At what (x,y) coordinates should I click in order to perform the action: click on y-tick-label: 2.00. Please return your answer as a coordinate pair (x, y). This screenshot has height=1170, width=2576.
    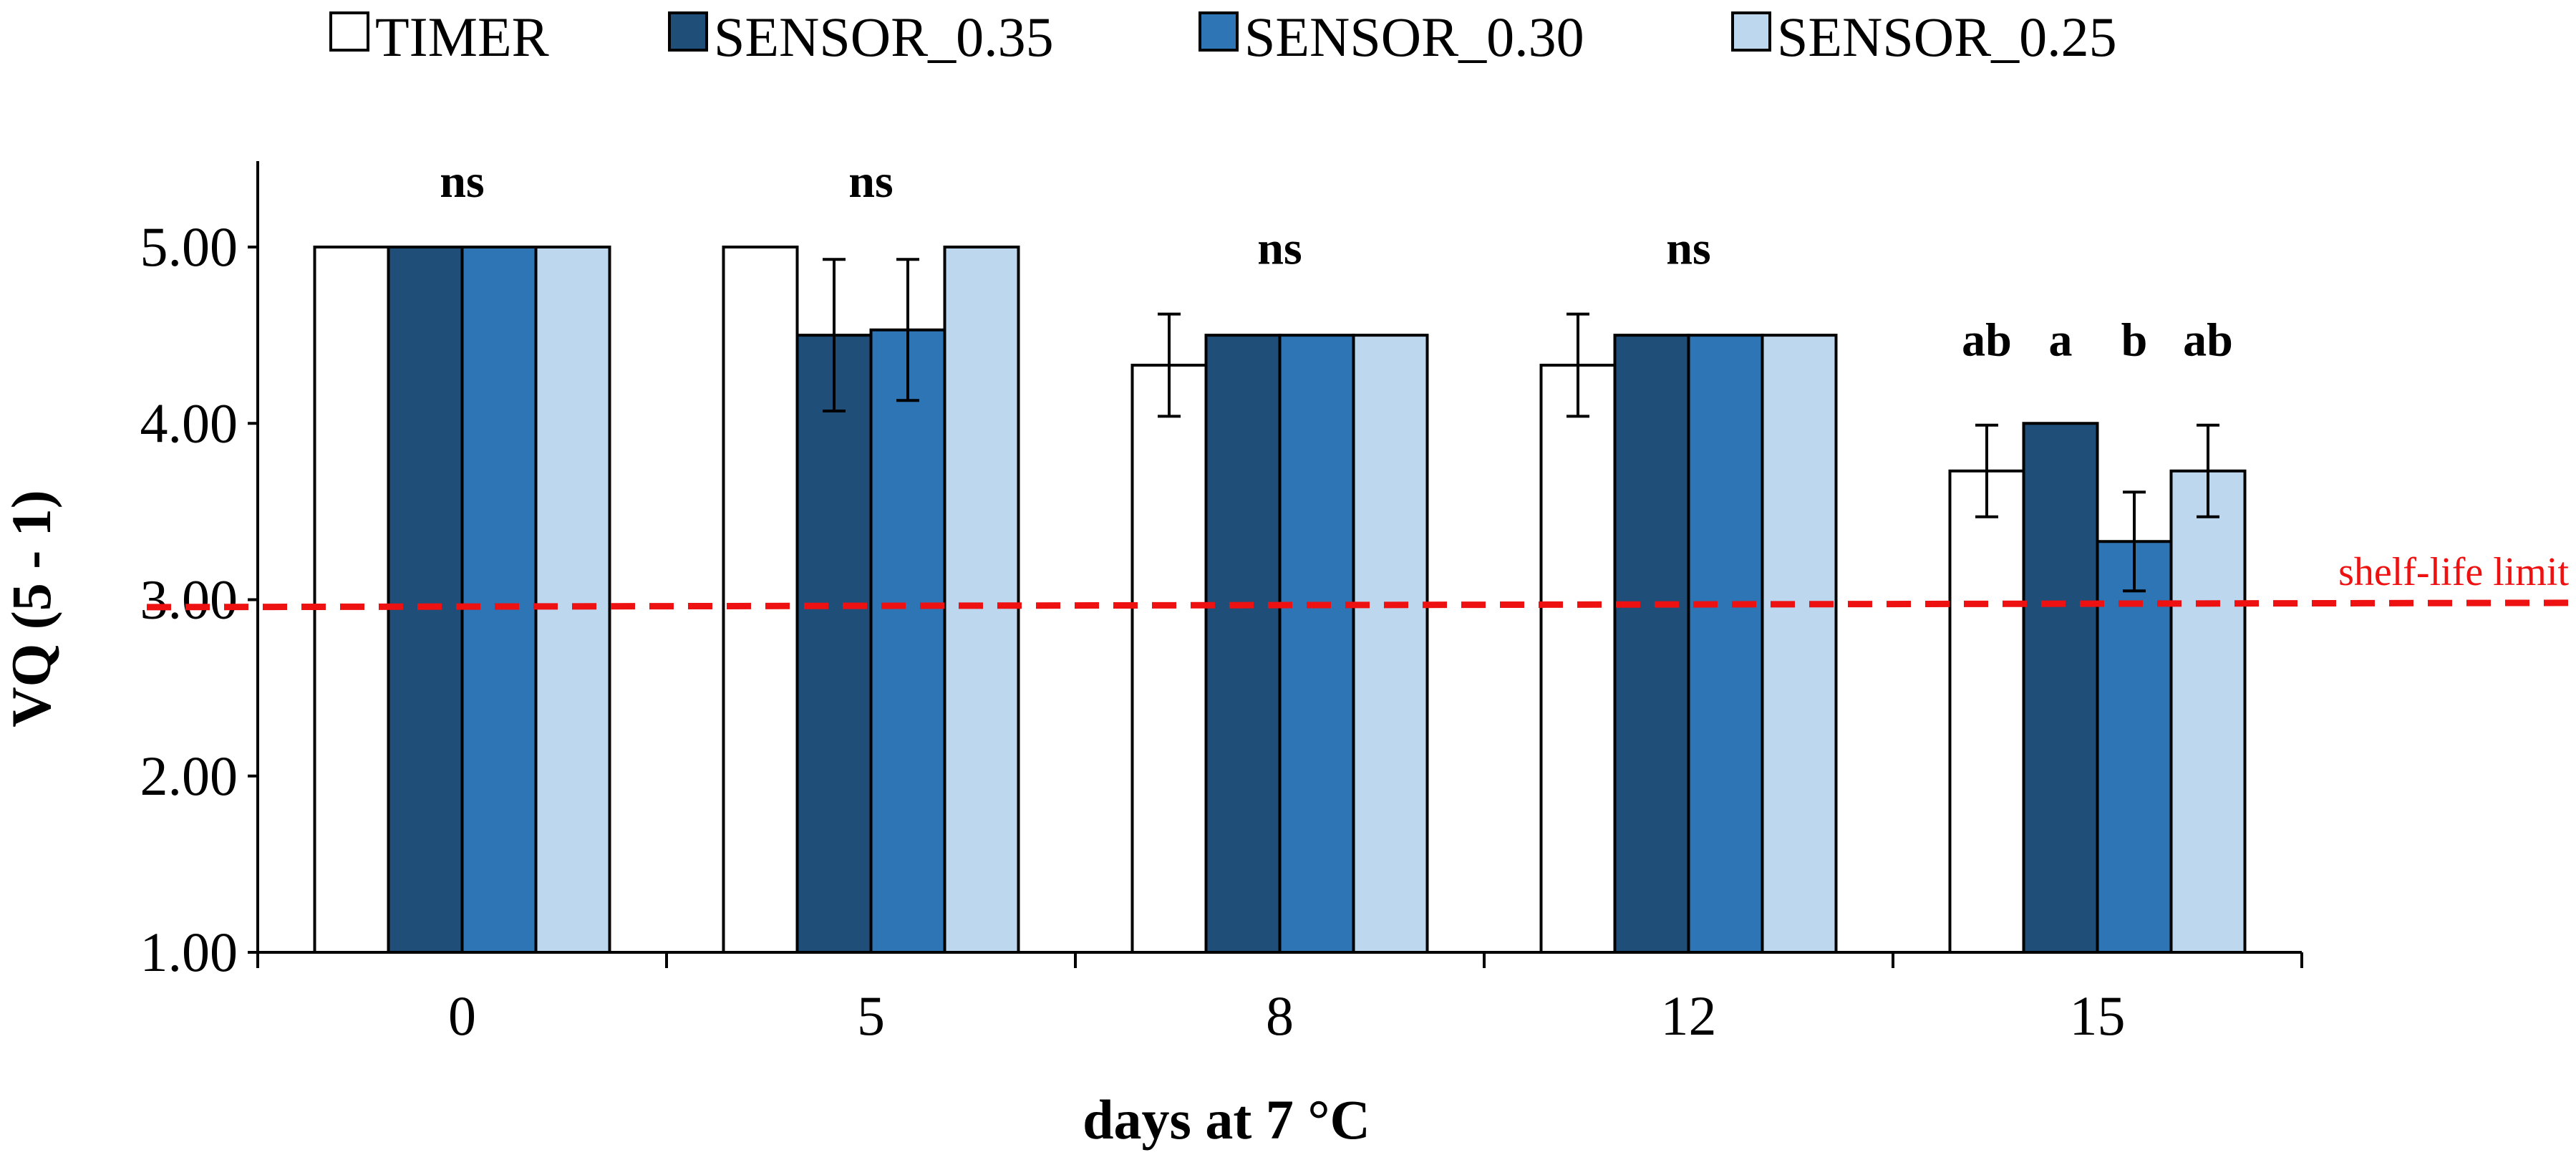
    Looking at the image, I should click on (189, 776).